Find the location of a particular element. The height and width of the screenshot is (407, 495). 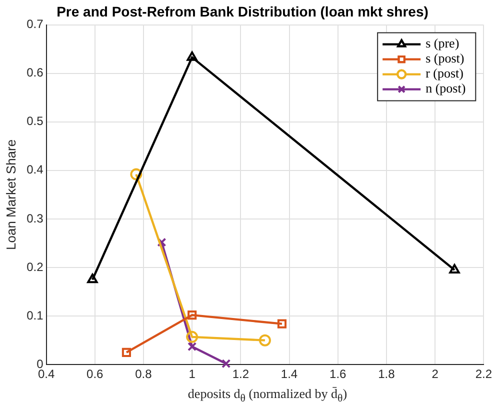

y-tick-label: 0.1 is located at coordinates (35, 315).